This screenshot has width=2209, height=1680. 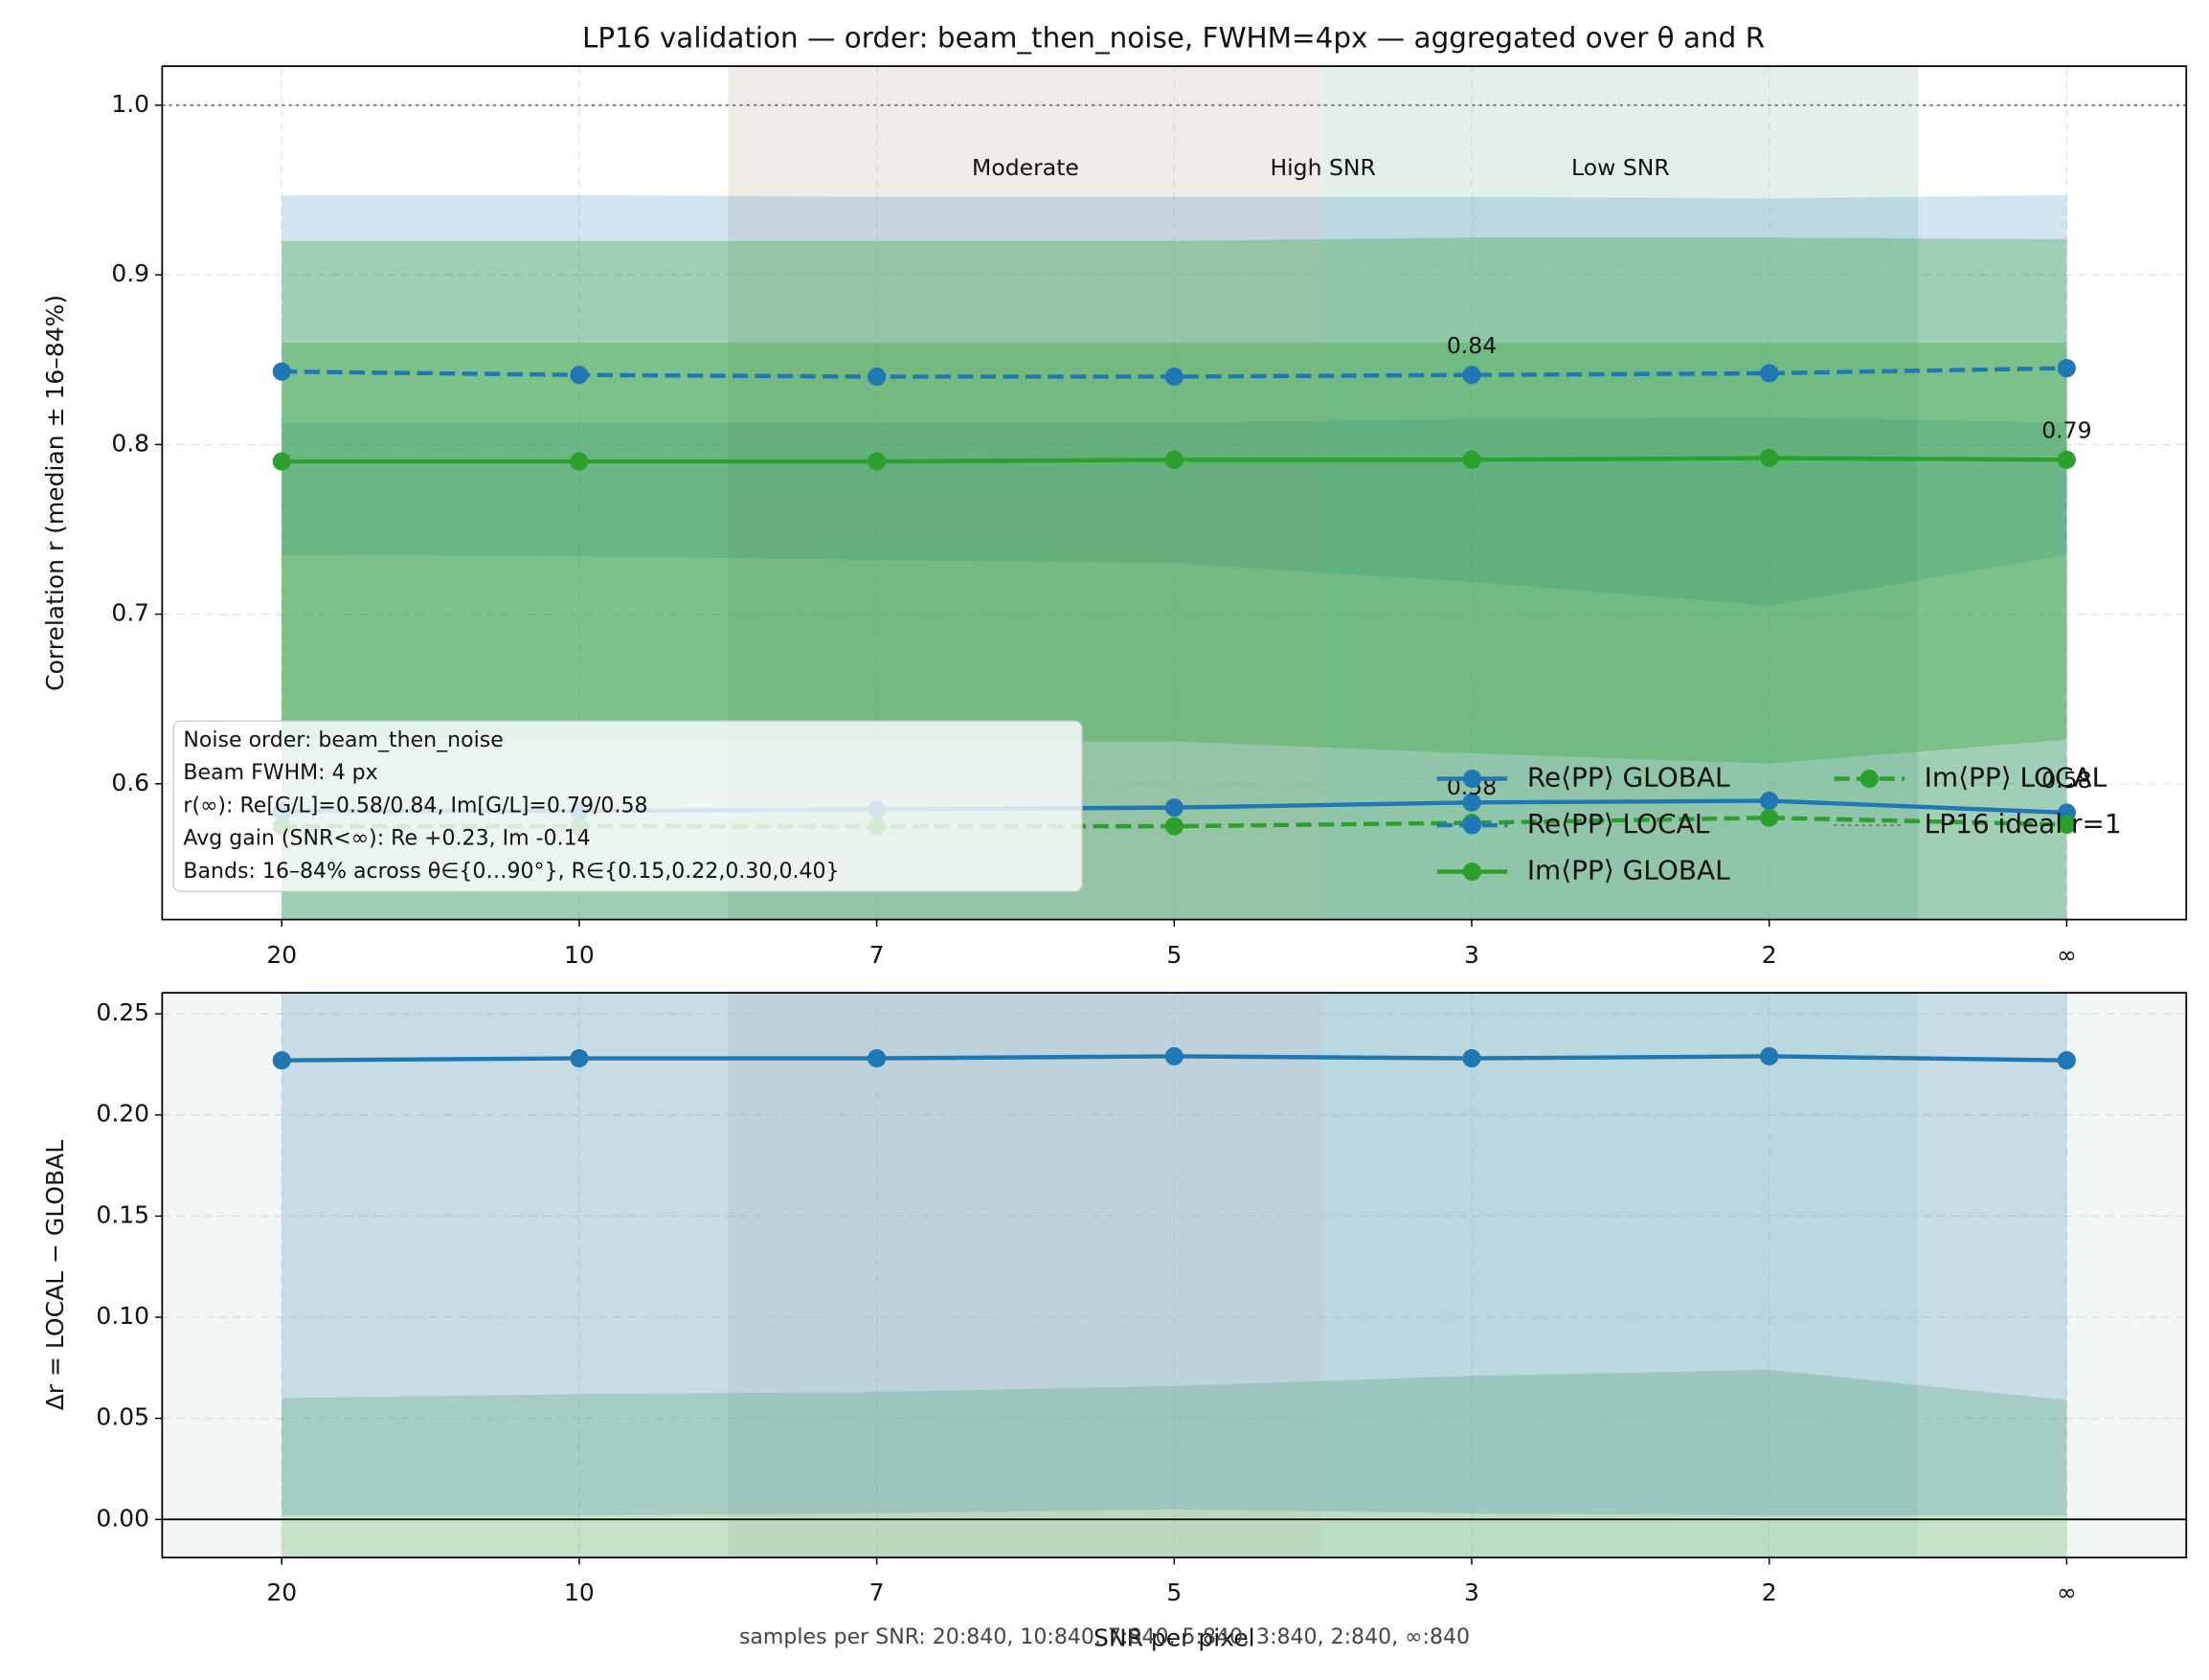 What do you see at coordinates (280, 773) in the screenshot?
I see `text-box-line: Beam FWHM: 4 px` at bounding box center [280, 773].